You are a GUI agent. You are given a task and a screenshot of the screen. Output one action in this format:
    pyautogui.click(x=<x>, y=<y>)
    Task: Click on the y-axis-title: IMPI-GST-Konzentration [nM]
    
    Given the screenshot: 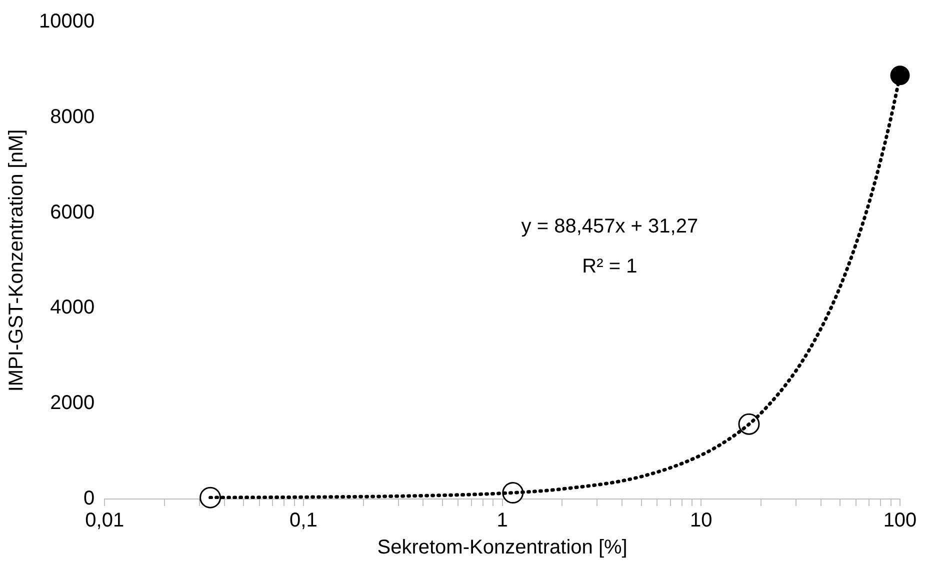 What is the action you would take?
    pyautogui.click(x=17, y=260)
    